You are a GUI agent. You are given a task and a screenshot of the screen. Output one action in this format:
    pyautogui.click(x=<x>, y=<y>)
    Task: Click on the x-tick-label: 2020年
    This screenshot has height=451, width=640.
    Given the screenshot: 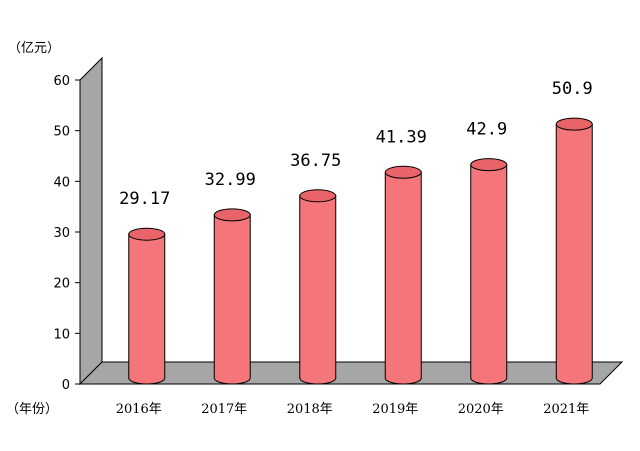 What is the action you would take?
    pyautogui.click(x=481, y=409)
    